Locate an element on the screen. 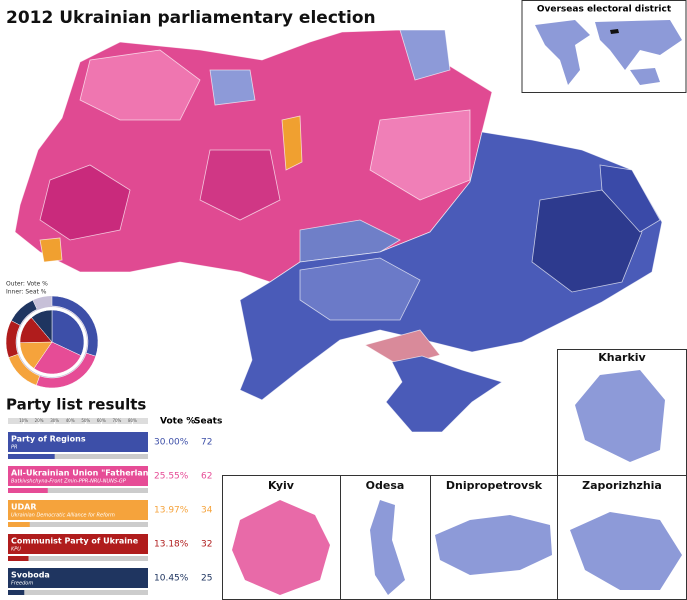 This screenshot has height=600, width=687. scale-tick-label: 10% is located at coordinates (23, 420).